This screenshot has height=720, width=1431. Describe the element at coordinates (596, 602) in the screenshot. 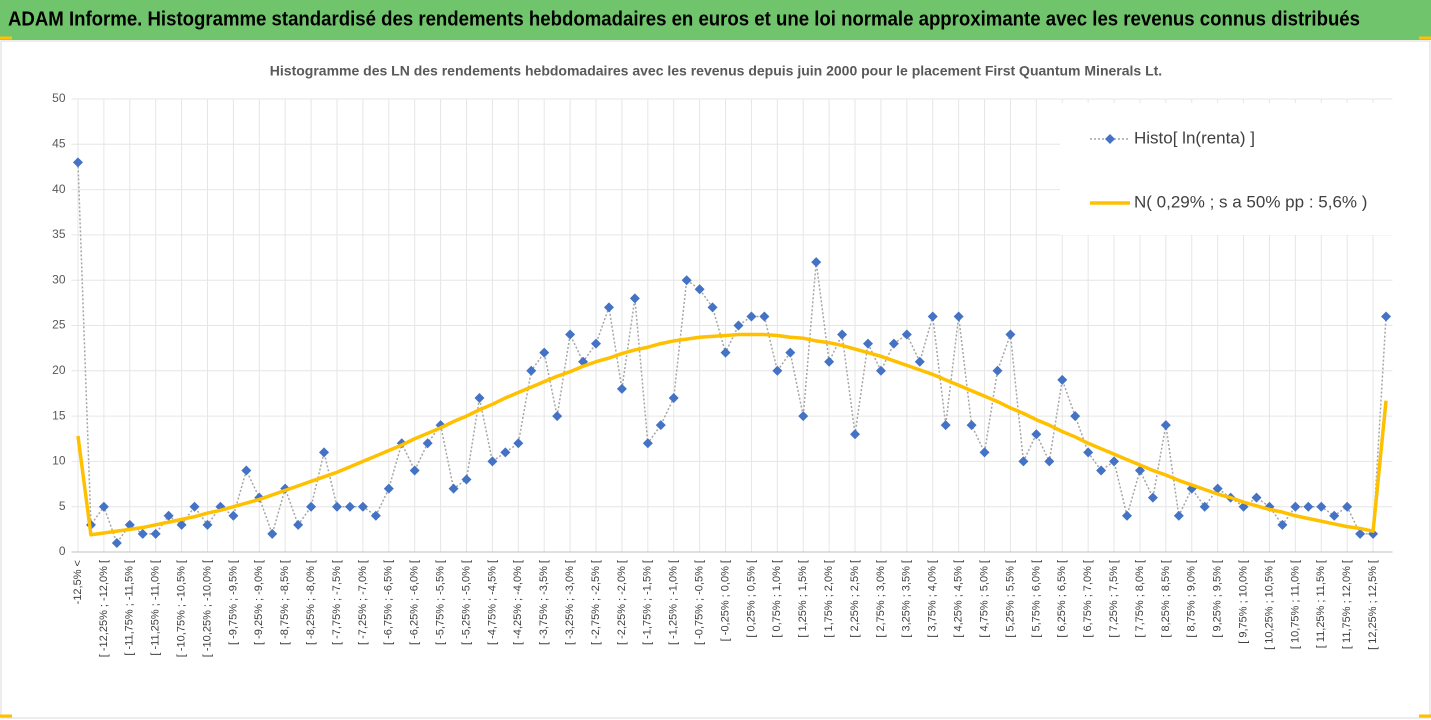

I see `x-tick-label: [ -2,75% ; -2,5% [` at that location.